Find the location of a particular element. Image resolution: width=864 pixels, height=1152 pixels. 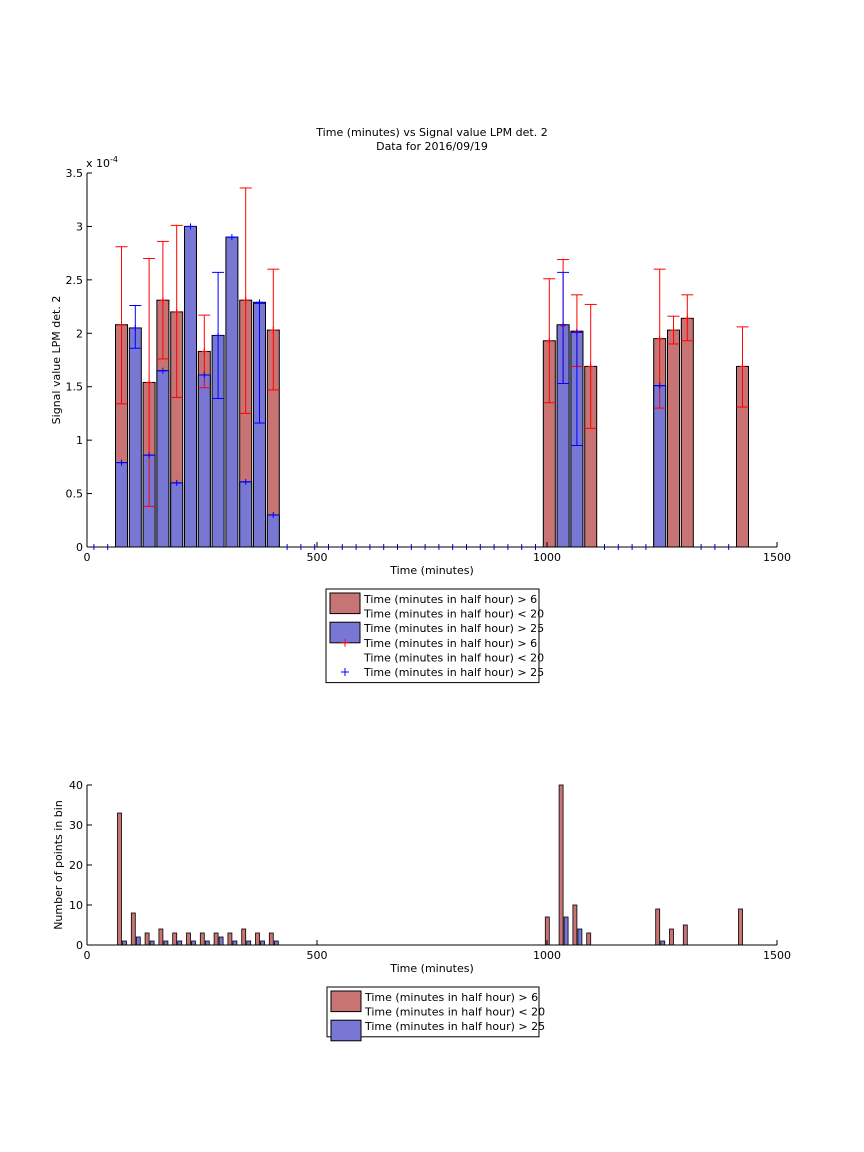

signal-x-tick-label: 1000 is located at coordinates (547, 557).